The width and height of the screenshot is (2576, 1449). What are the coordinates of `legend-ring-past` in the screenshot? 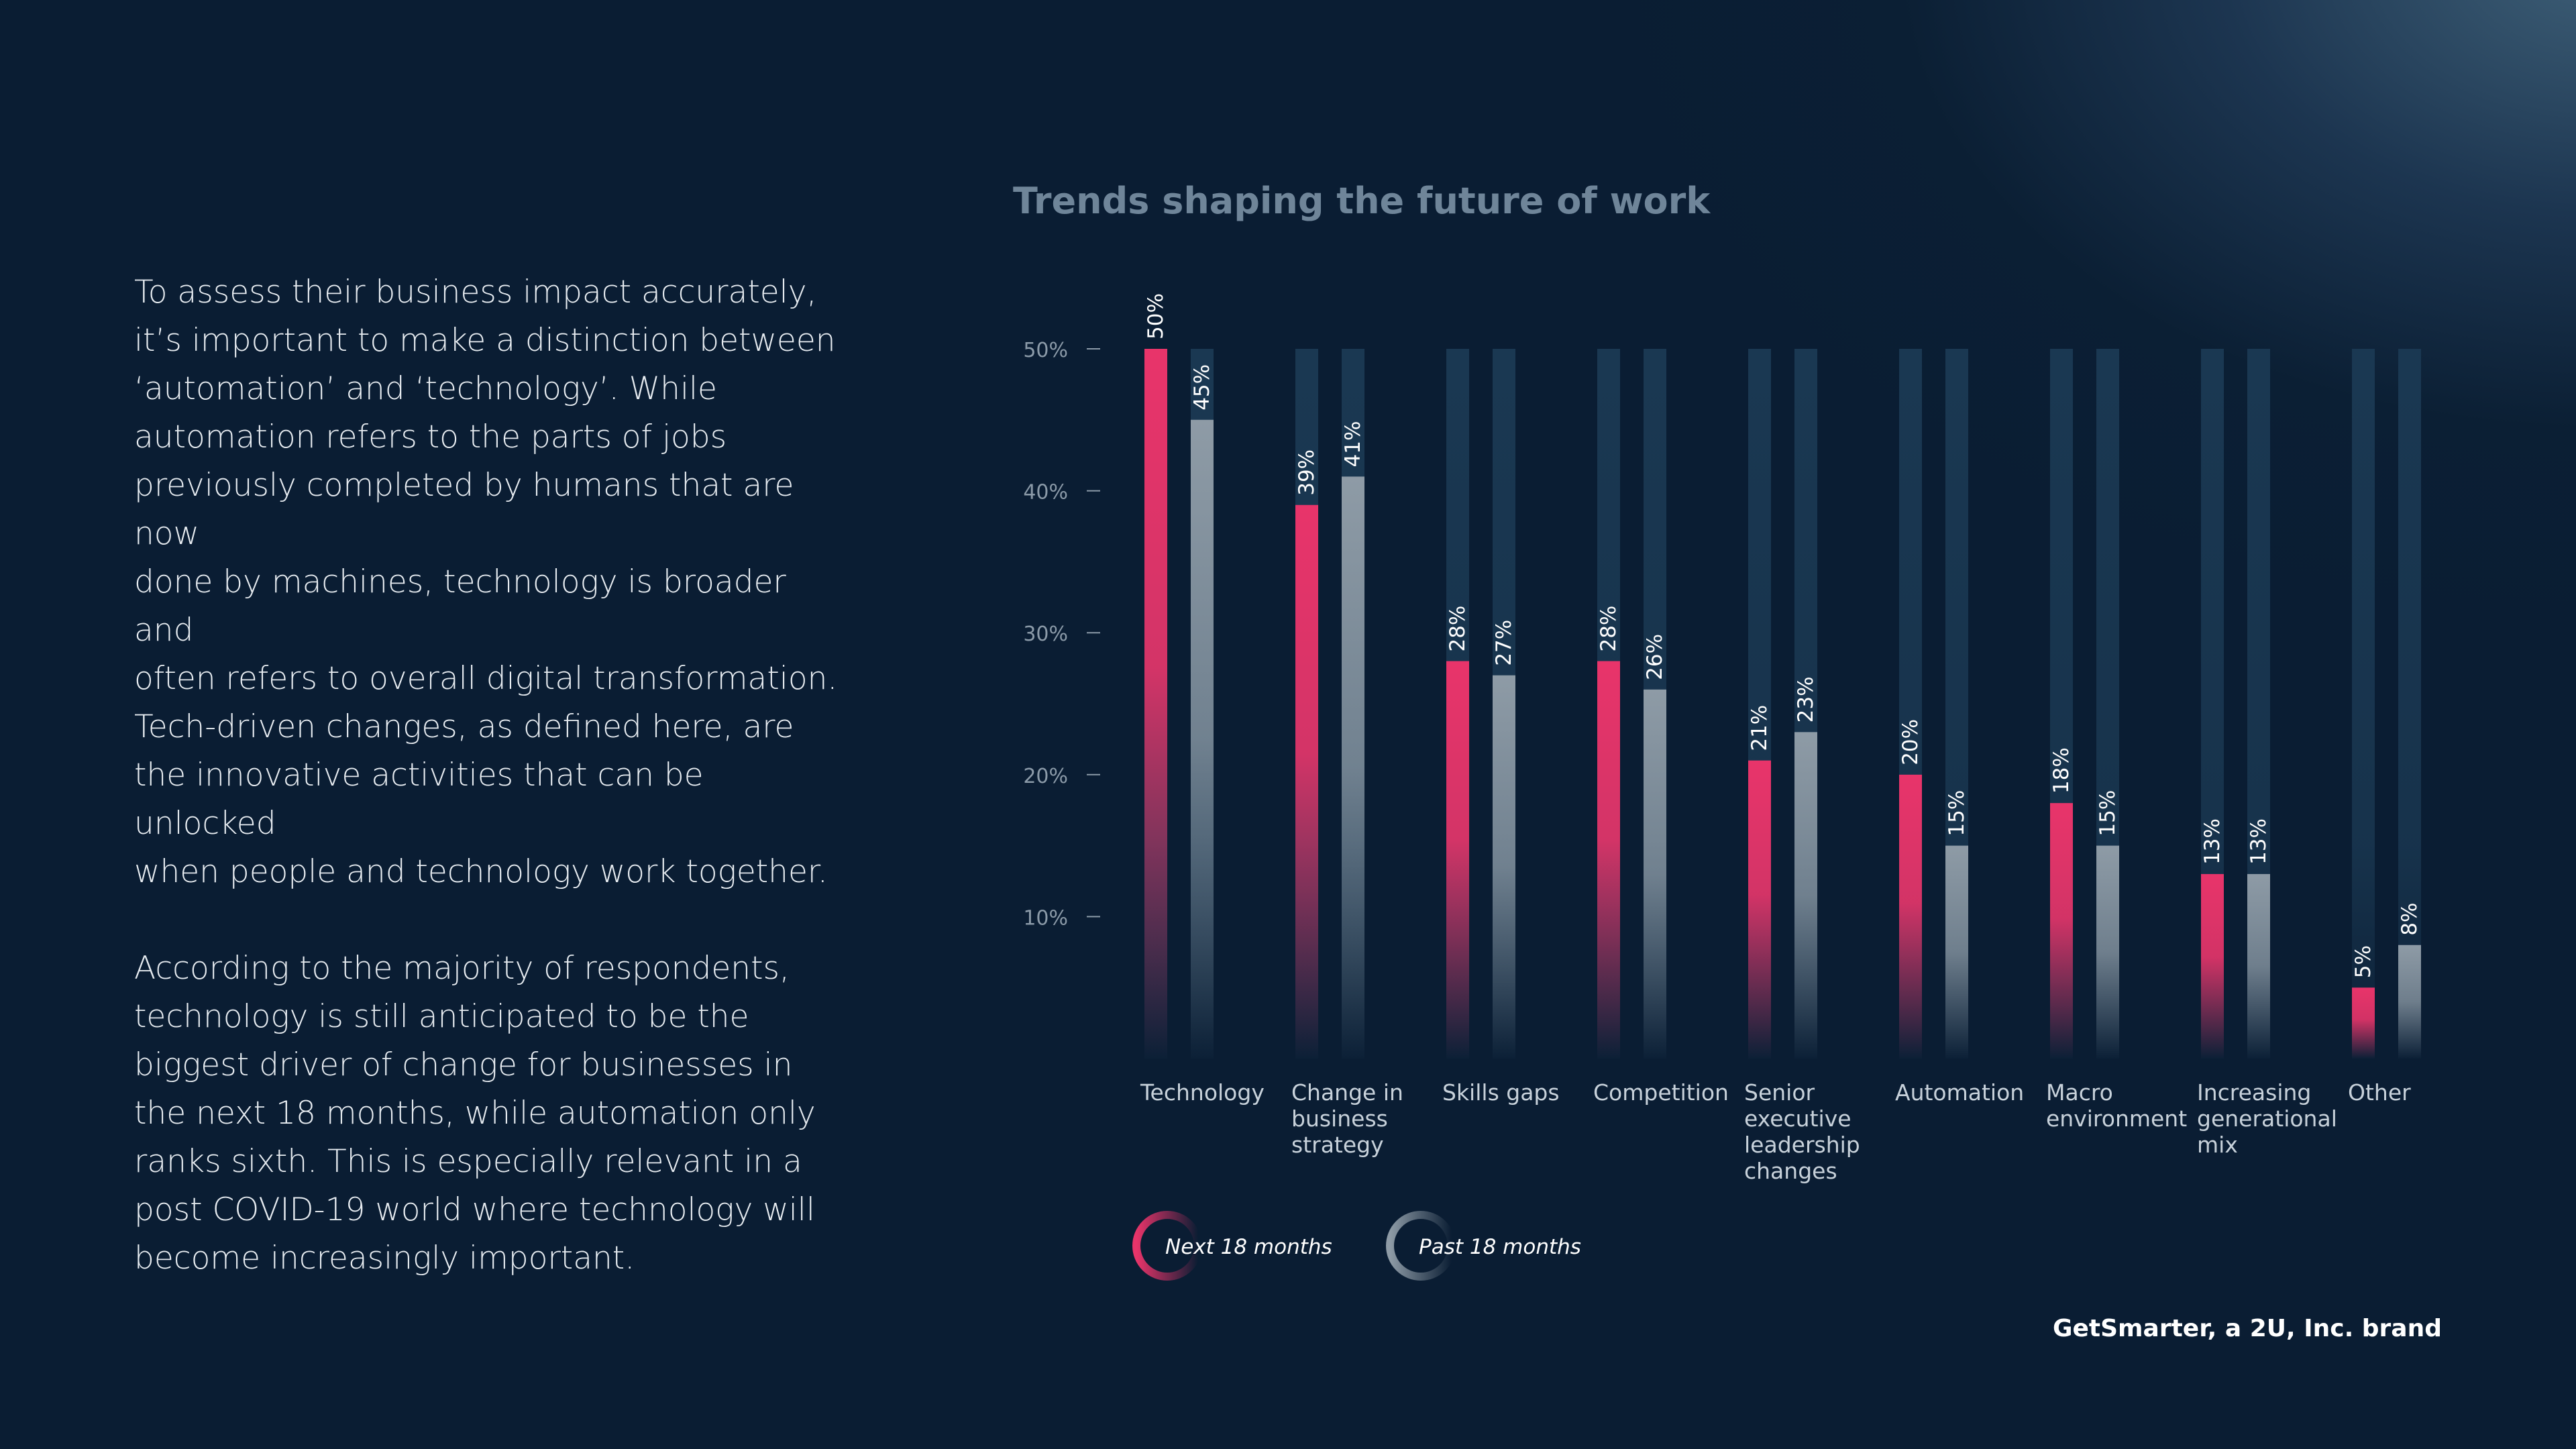 It's located at (1421, 1246).